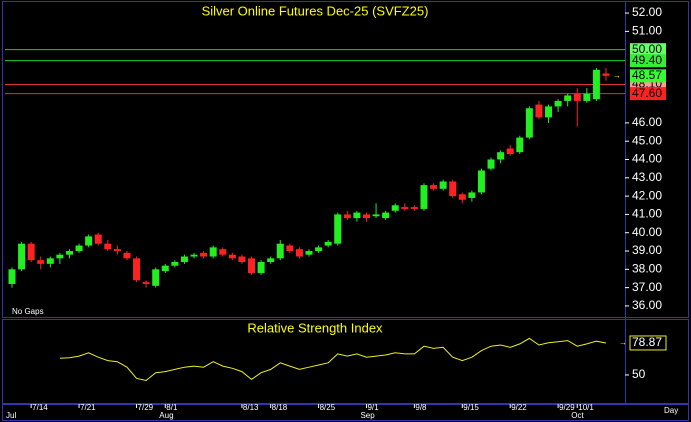 The height and width of the screenshot is (422, 691). I want to click on y-tick-label: 42.00, so click(647, 195).